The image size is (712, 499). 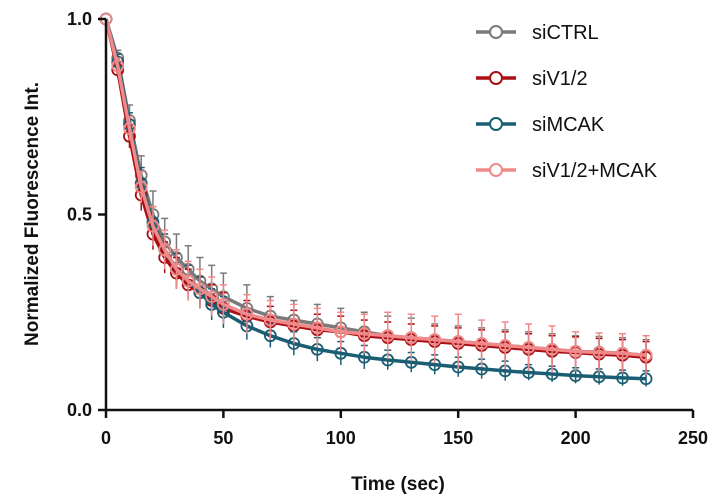 I want to click on legend-item-simcak: siMCAK, so click(x=540, y=125).